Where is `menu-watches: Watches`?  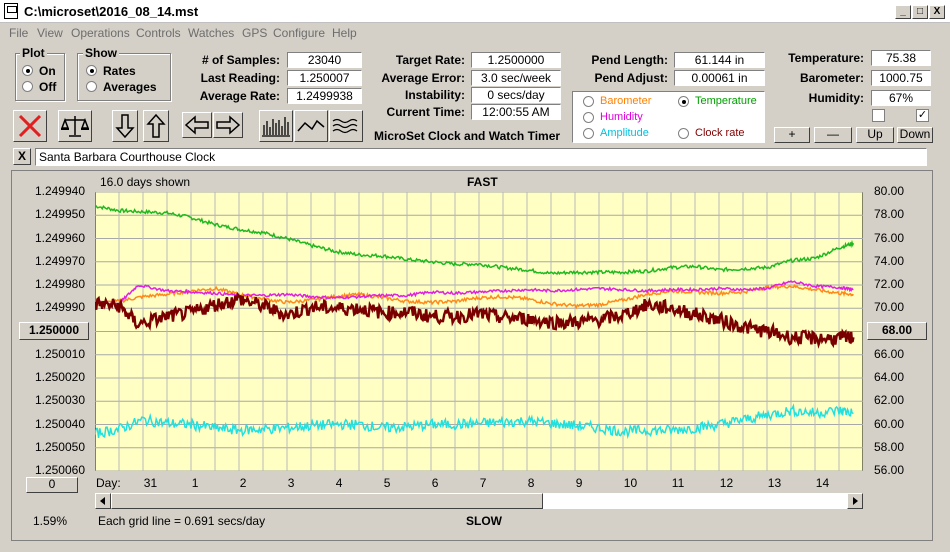
menu-watches: Watches is located at coordinates (211, 33).